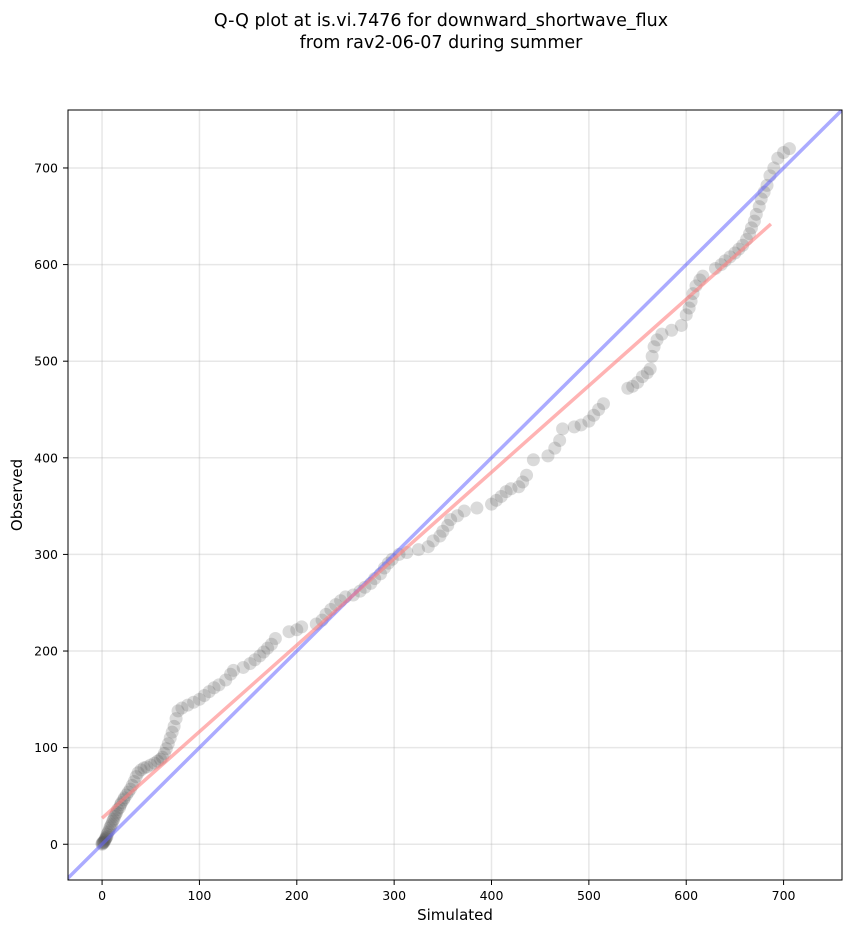  Describe the element at coordinates (589, 895) in the screenshot. I see `x-tick-label: 500` at that location.